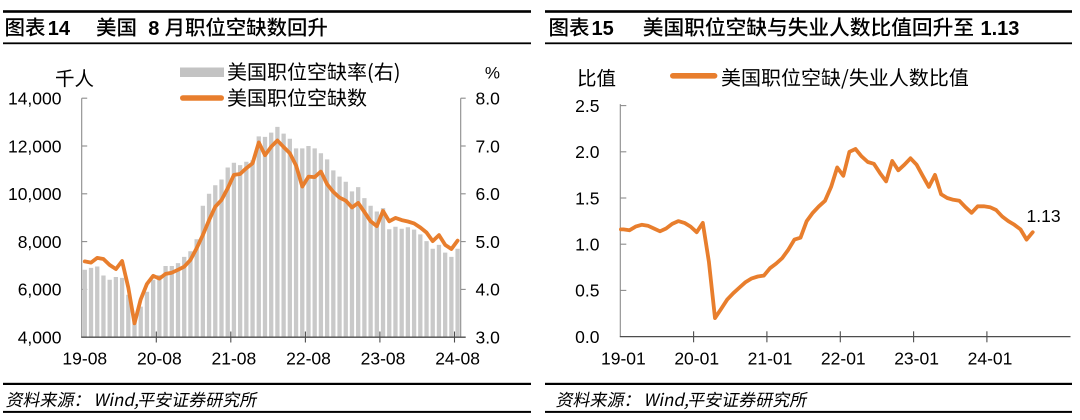 This screenshot has height=420, width=1080. Describe the element at coordinates (488, 338) in the screenshot. I see `svg-text: 3.0` at that location.